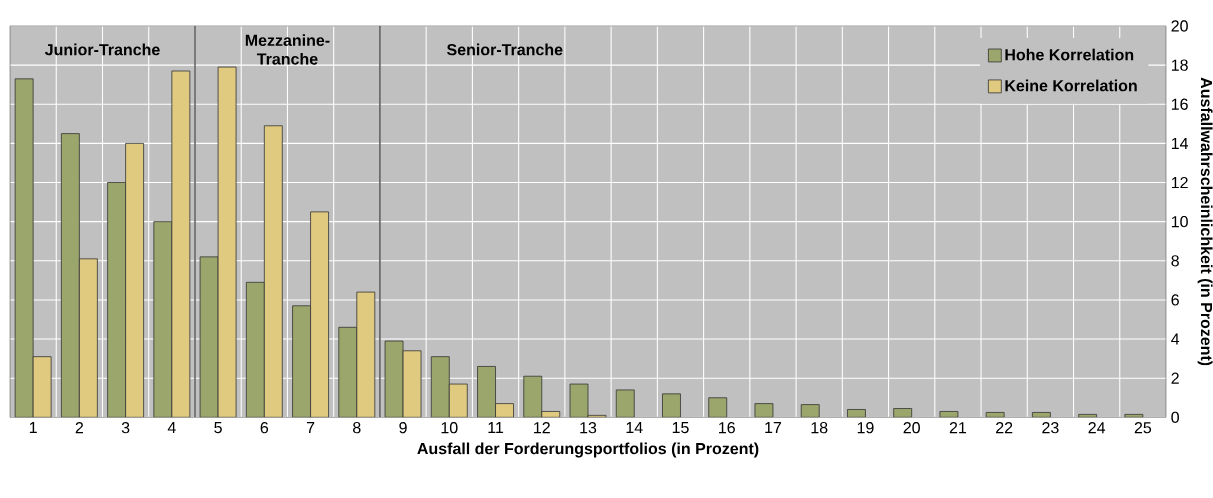 Image resolution: width=1213 pixels, height=498 pixels. What do you see at coordinates (1180, 143) in the screenshot?
I see `y-tick-label: 14` at bounding box center [1180, 143].